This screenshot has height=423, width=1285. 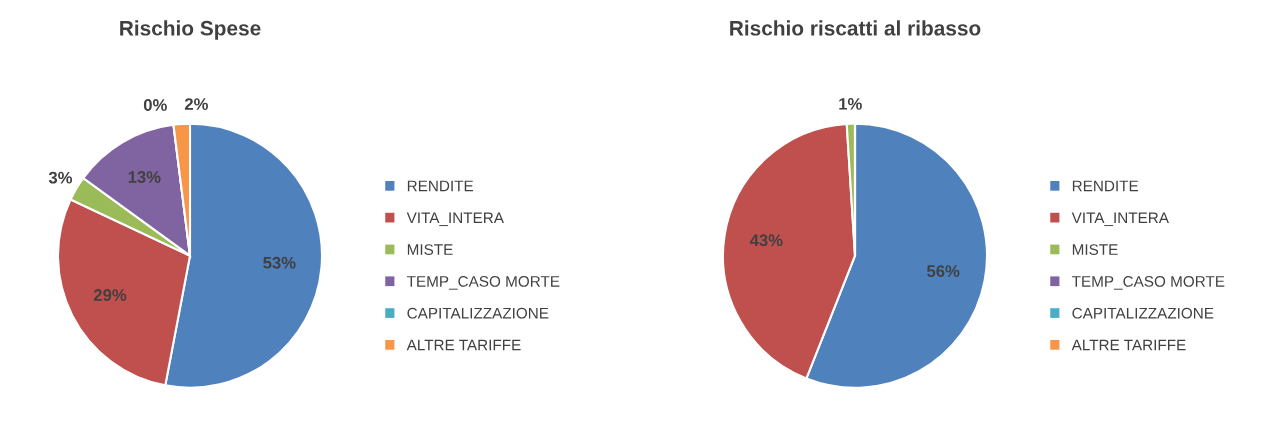 What do you see at coordinates (766, 240) in the screenshot?
I see `data-label: 43%` at bounding box center [766, 240].